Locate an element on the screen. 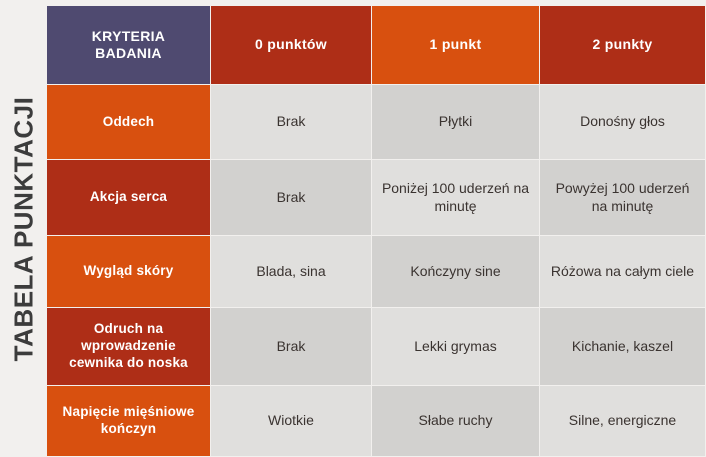 The height and width of the screenshot is (457, 706). table-cell-2-1: Kończyny sine is located at coordinates (455, 271).